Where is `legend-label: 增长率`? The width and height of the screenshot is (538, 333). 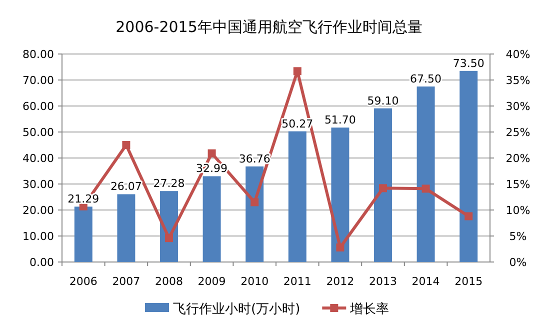 legend-label: 增长率 is located at coordinates (369, 309).